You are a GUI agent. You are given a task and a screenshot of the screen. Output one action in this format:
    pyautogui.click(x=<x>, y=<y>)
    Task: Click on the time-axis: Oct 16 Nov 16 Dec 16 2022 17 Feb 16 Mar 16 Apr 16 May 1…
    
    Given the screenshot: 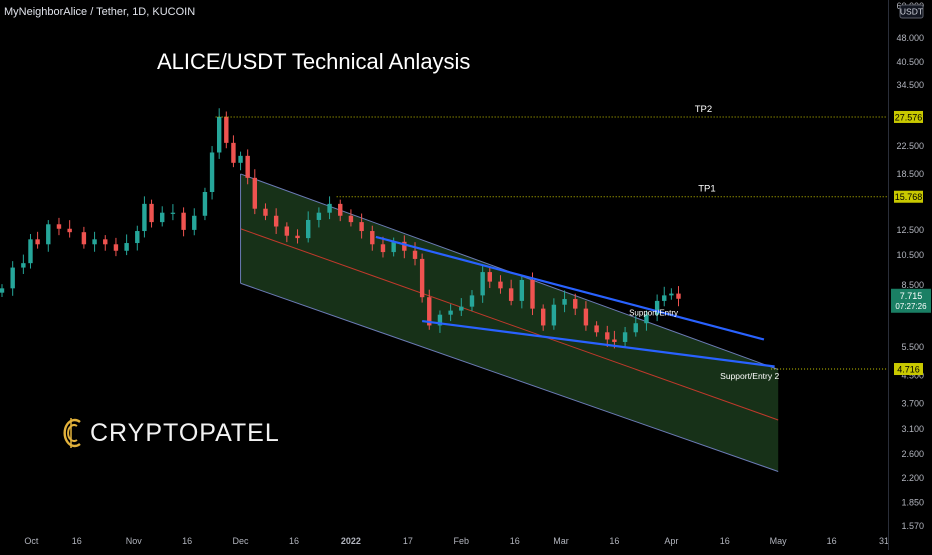 What is the action you would take?
    pyautogui.click(x=456, y=541)
    